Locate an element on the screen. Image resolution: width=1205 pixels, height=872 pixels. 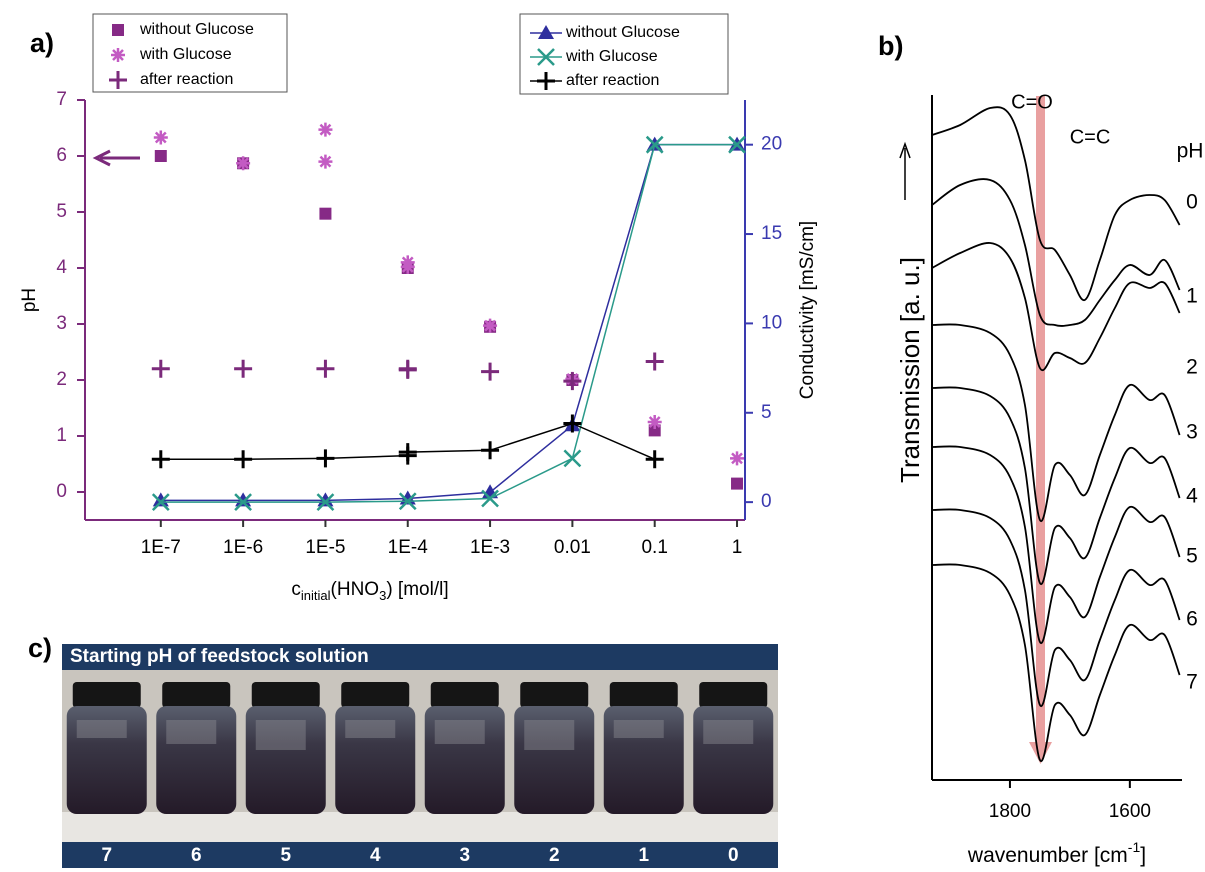
x-tick-label: 1 is located at coordinates (737, 547).